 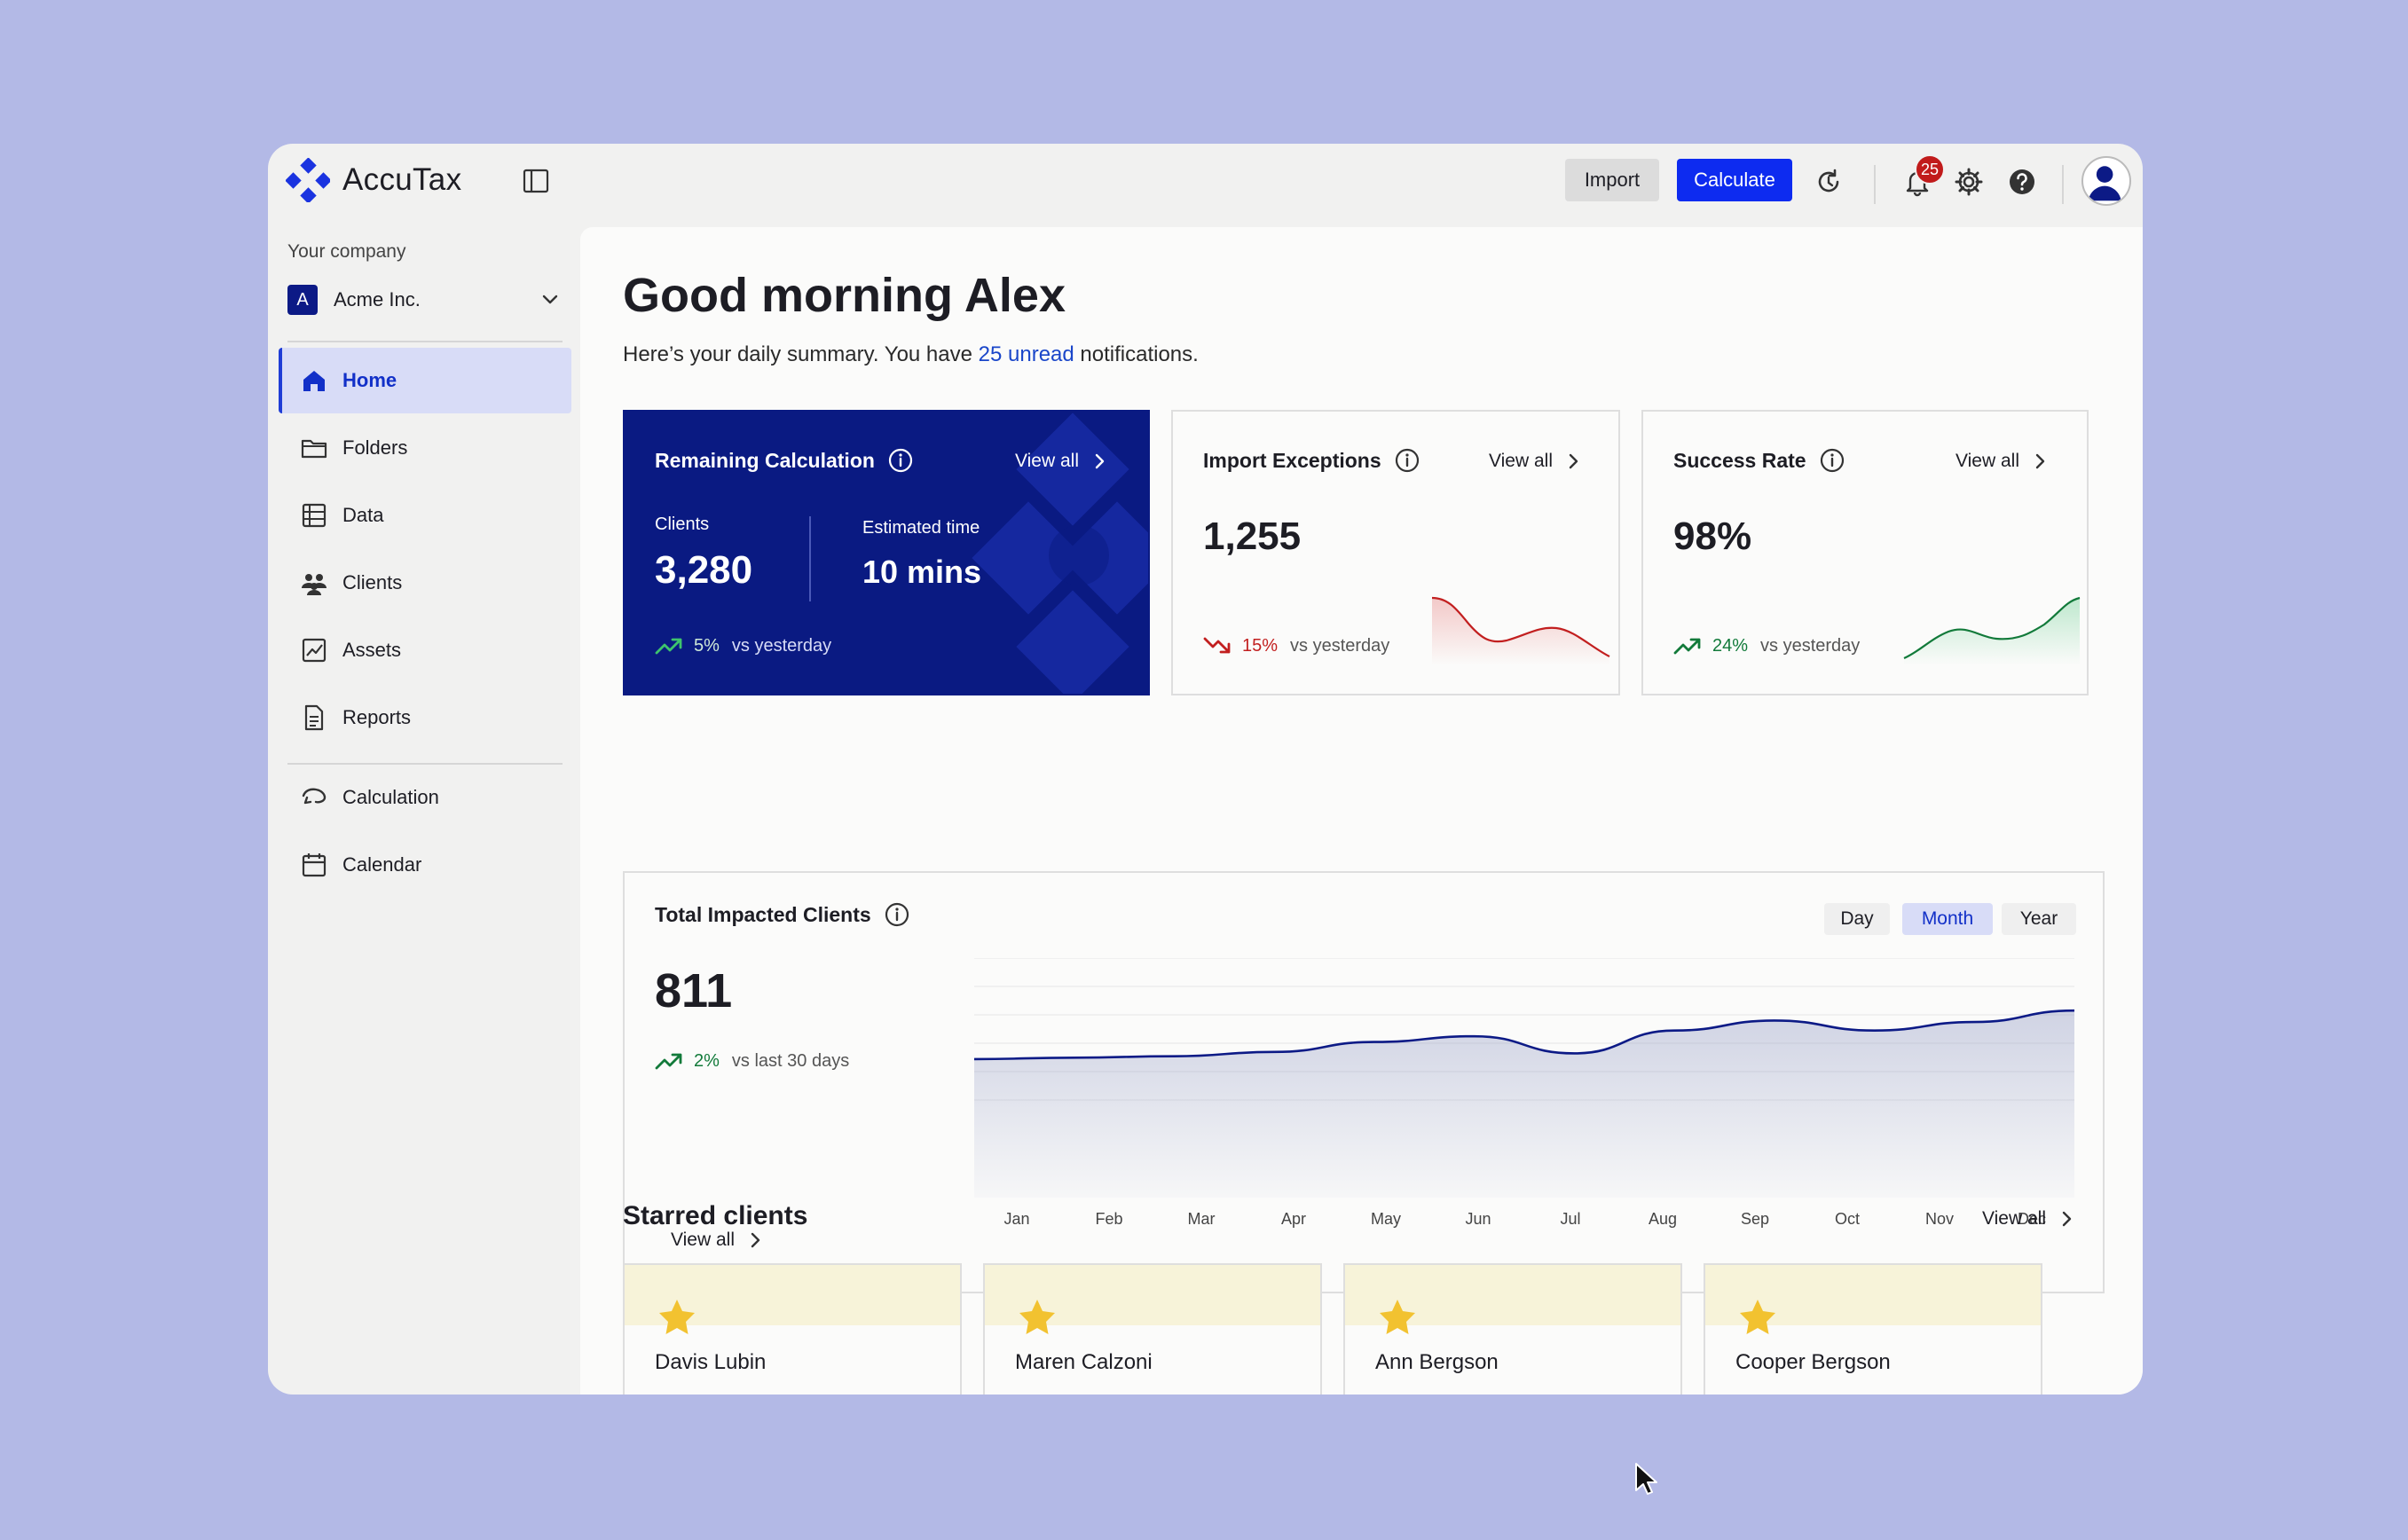 I want to click on estimated-time-label: Estimated time, so click(x=921, y=528).